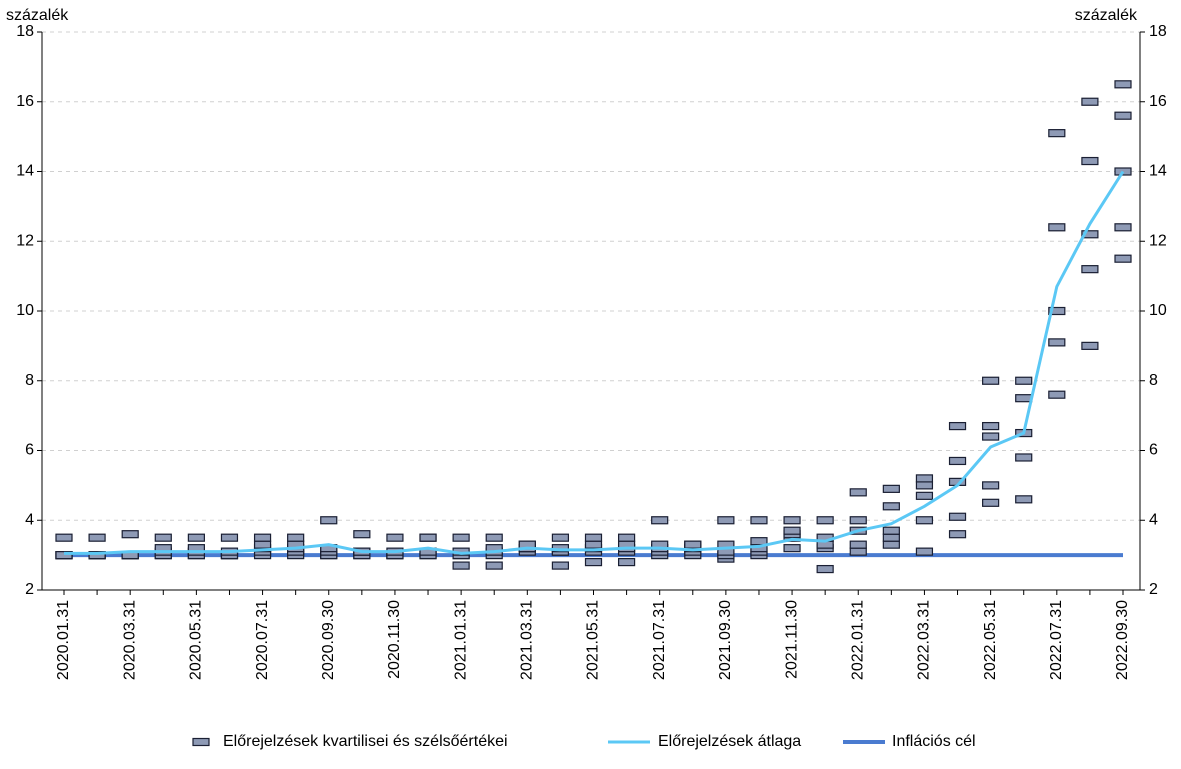  Describe the element at coordinates (1153, 380) in the screenshot. I see `y2-tick-label: 8` at that location.